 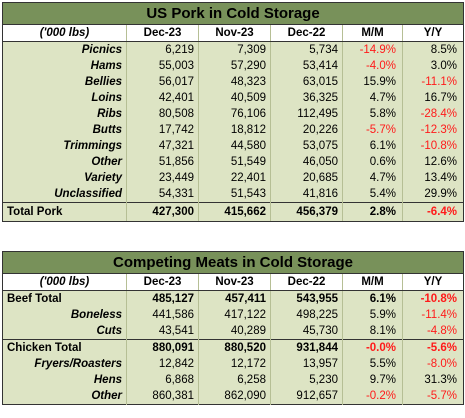 What do you see at coordinates (306, 396) in the screenshot?
I see `dec22-cell: 912,657` at bounding box center [306, 396].